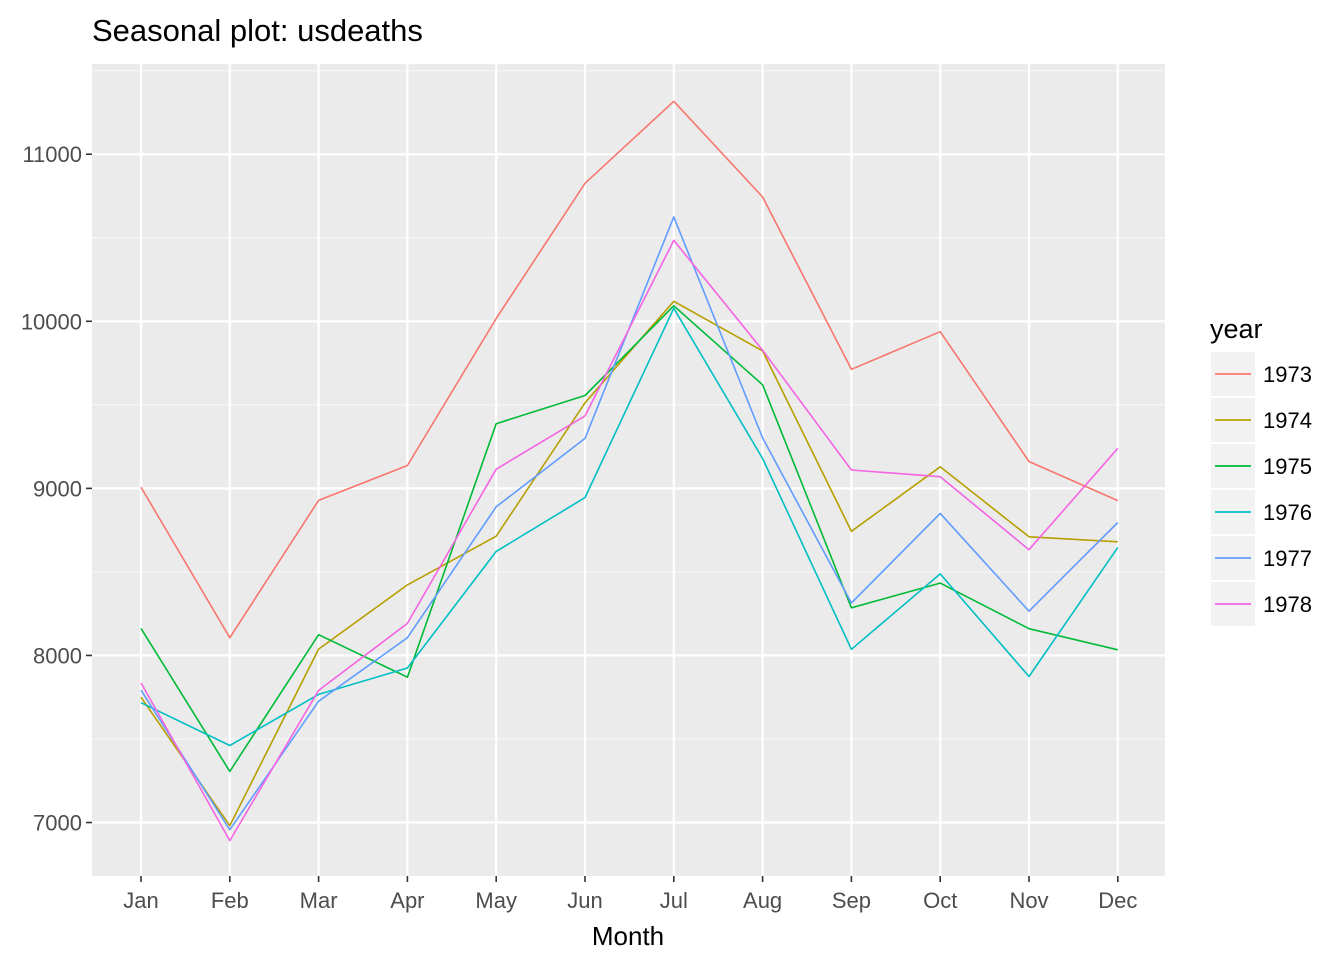 The image size is (1344, 960). I want to click on x-tick-label: Dec, so click(1117, 900).